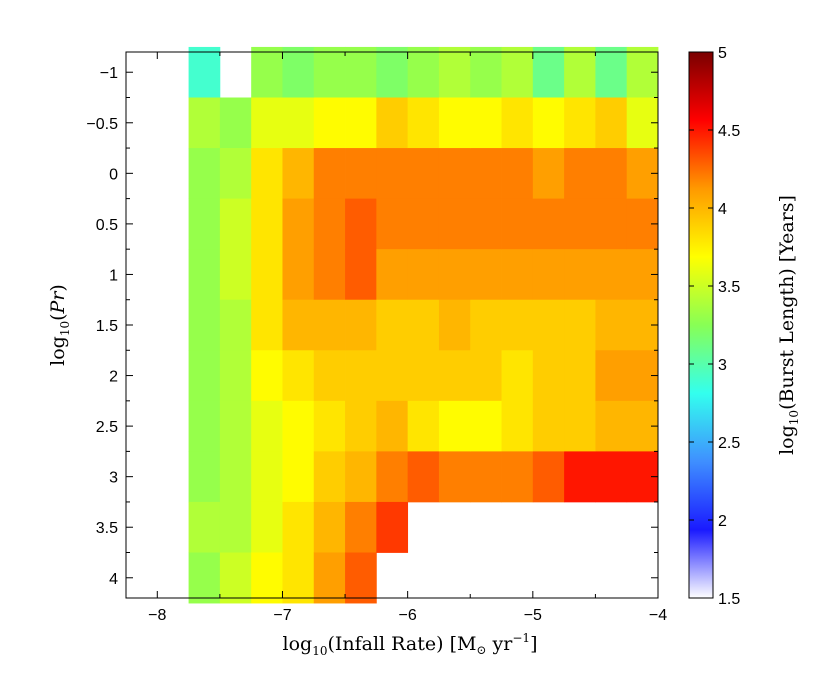 The width and height of the screenshot is (830, 700). Describe the element at coordinates (102, 124) in the screenshot. I see `y-tick-label: −0.5` at that location.